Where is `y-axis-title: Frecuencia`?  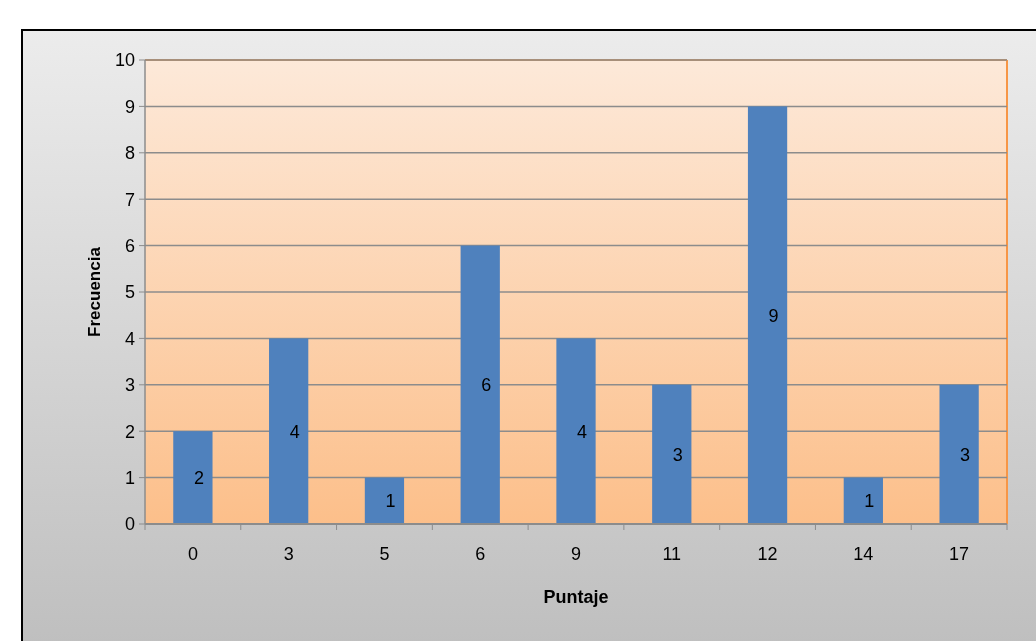
y-axis-title: Frecuencia is located at coordinates (94, 291).